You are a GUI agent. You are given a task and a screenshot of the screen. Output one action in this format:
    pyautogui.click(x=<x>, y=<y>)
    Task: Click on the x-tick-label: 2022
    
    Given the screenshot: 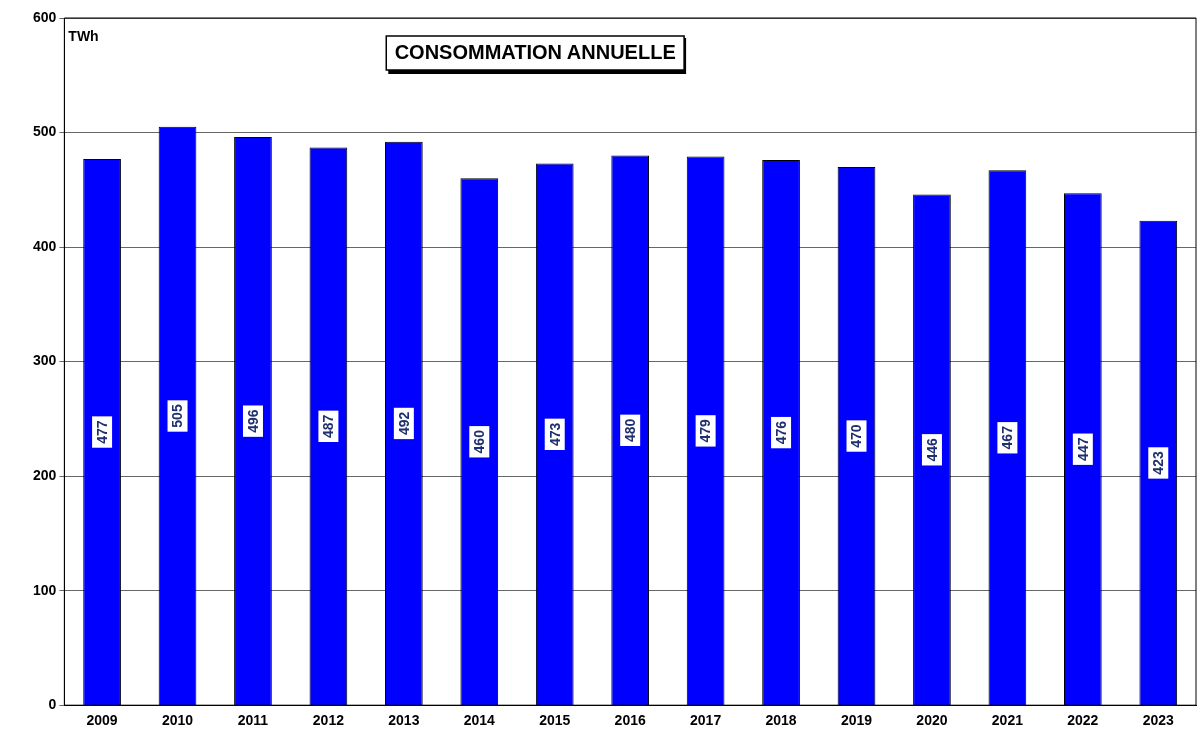 What is the action you would take?
    pyautogui.click(x=1083, y=720)
    